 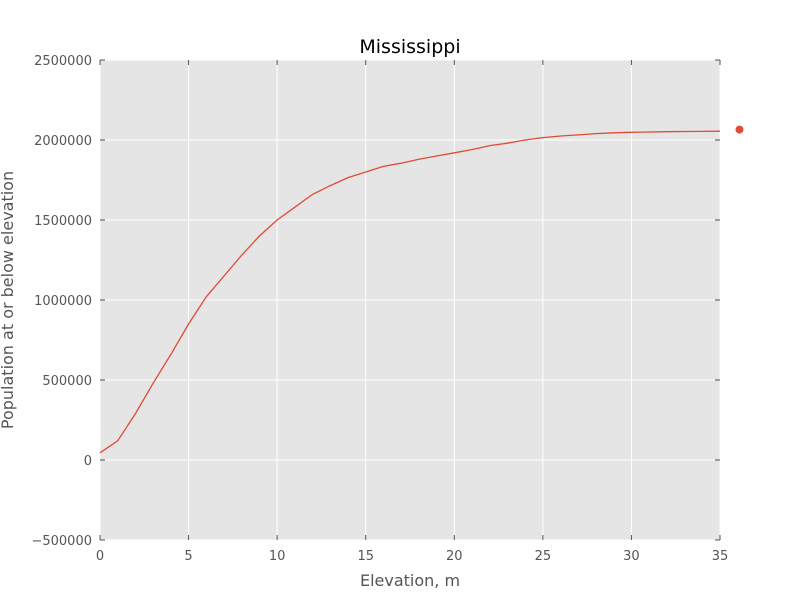 What do you see at coordinates (100, 556) in the screenshot?
I see `x-tick-label: 0` at bounding box center [100, 556].